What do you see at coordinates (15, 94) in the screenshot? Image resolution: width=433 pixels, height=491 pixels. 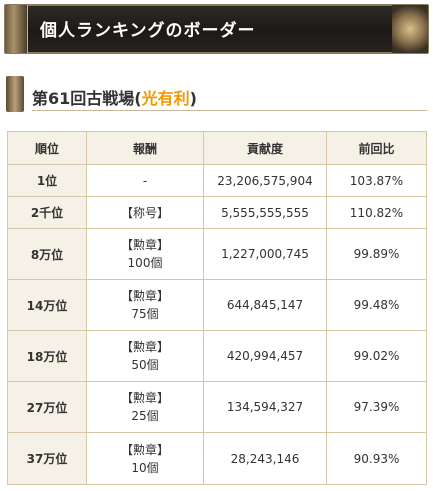 I see `heading-ornament` at bounding box center [15, 94].